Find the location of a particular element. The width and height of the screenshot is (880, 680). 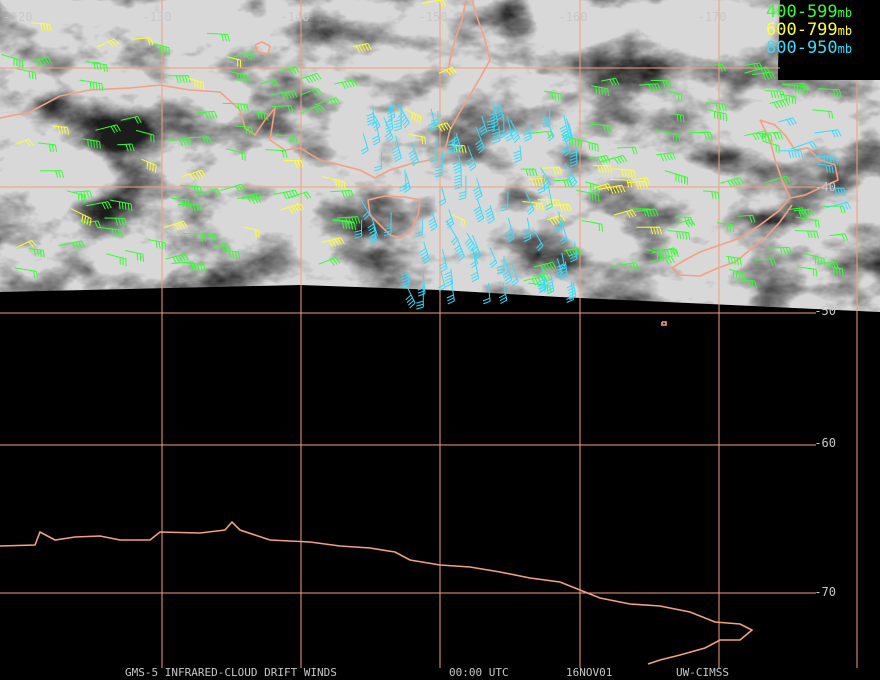

lon-label: -170 is located at coordinates (712, 17).